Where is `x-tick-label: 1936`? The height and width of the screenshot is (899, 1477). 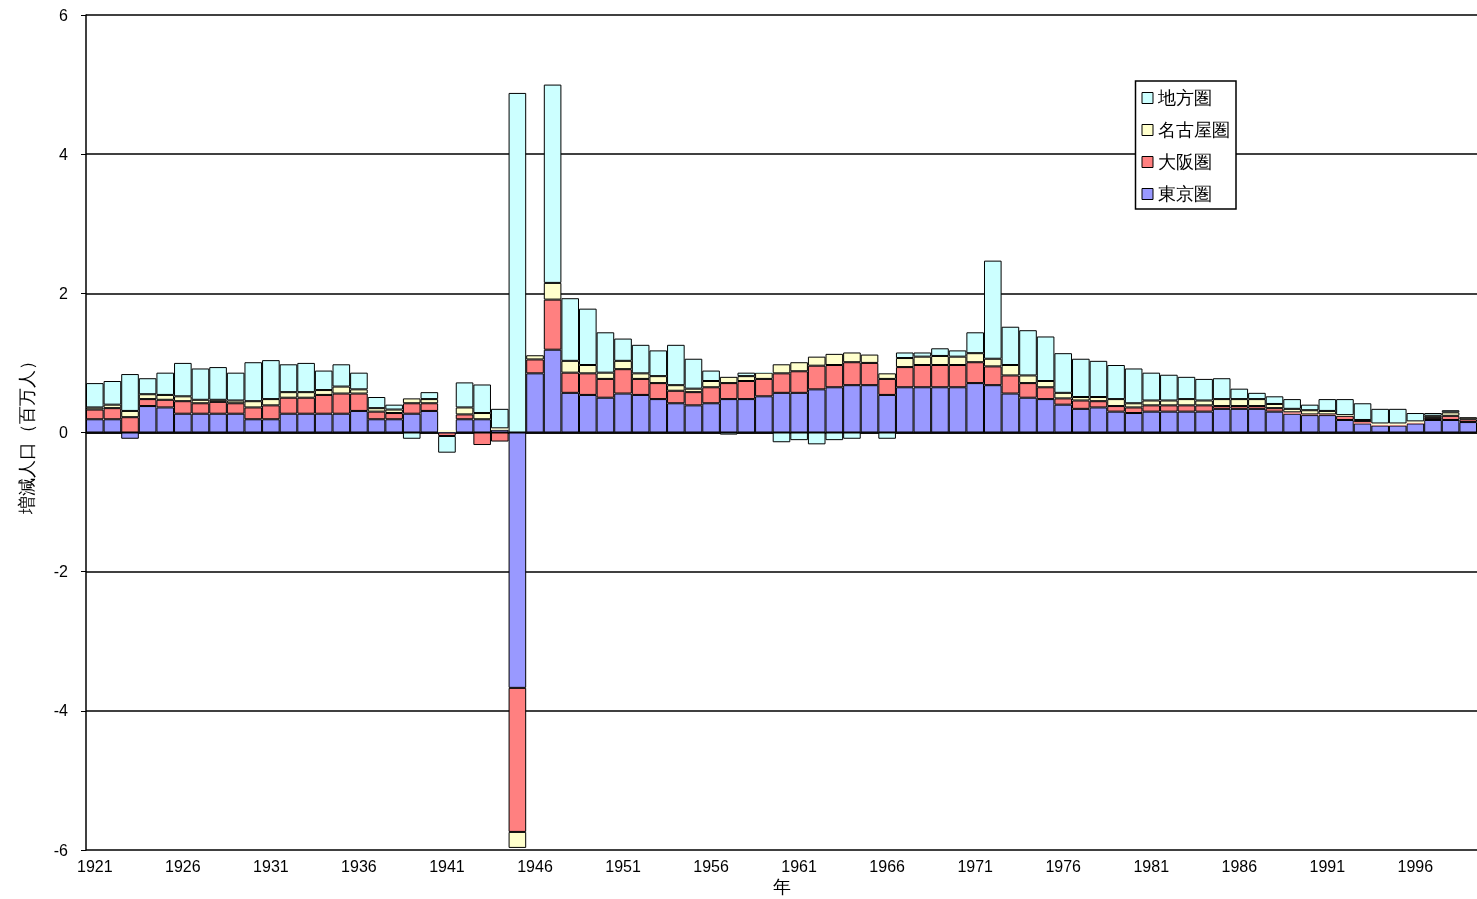
x-tick-label: 1936 is located at coordinates (359, 866).